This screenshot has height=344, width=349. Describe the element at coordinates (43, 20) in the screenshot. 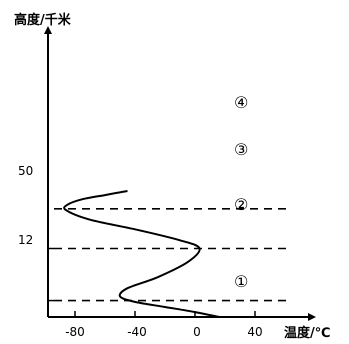

I see `y-axis-label: 高度/千米` at that location.